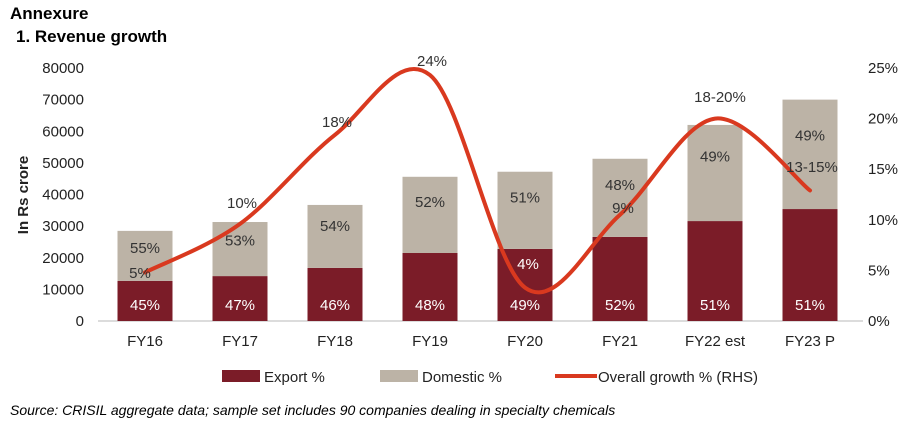 The image size is (923, 428). I want to click on x-tick-label: FY20, so click(525, 341).